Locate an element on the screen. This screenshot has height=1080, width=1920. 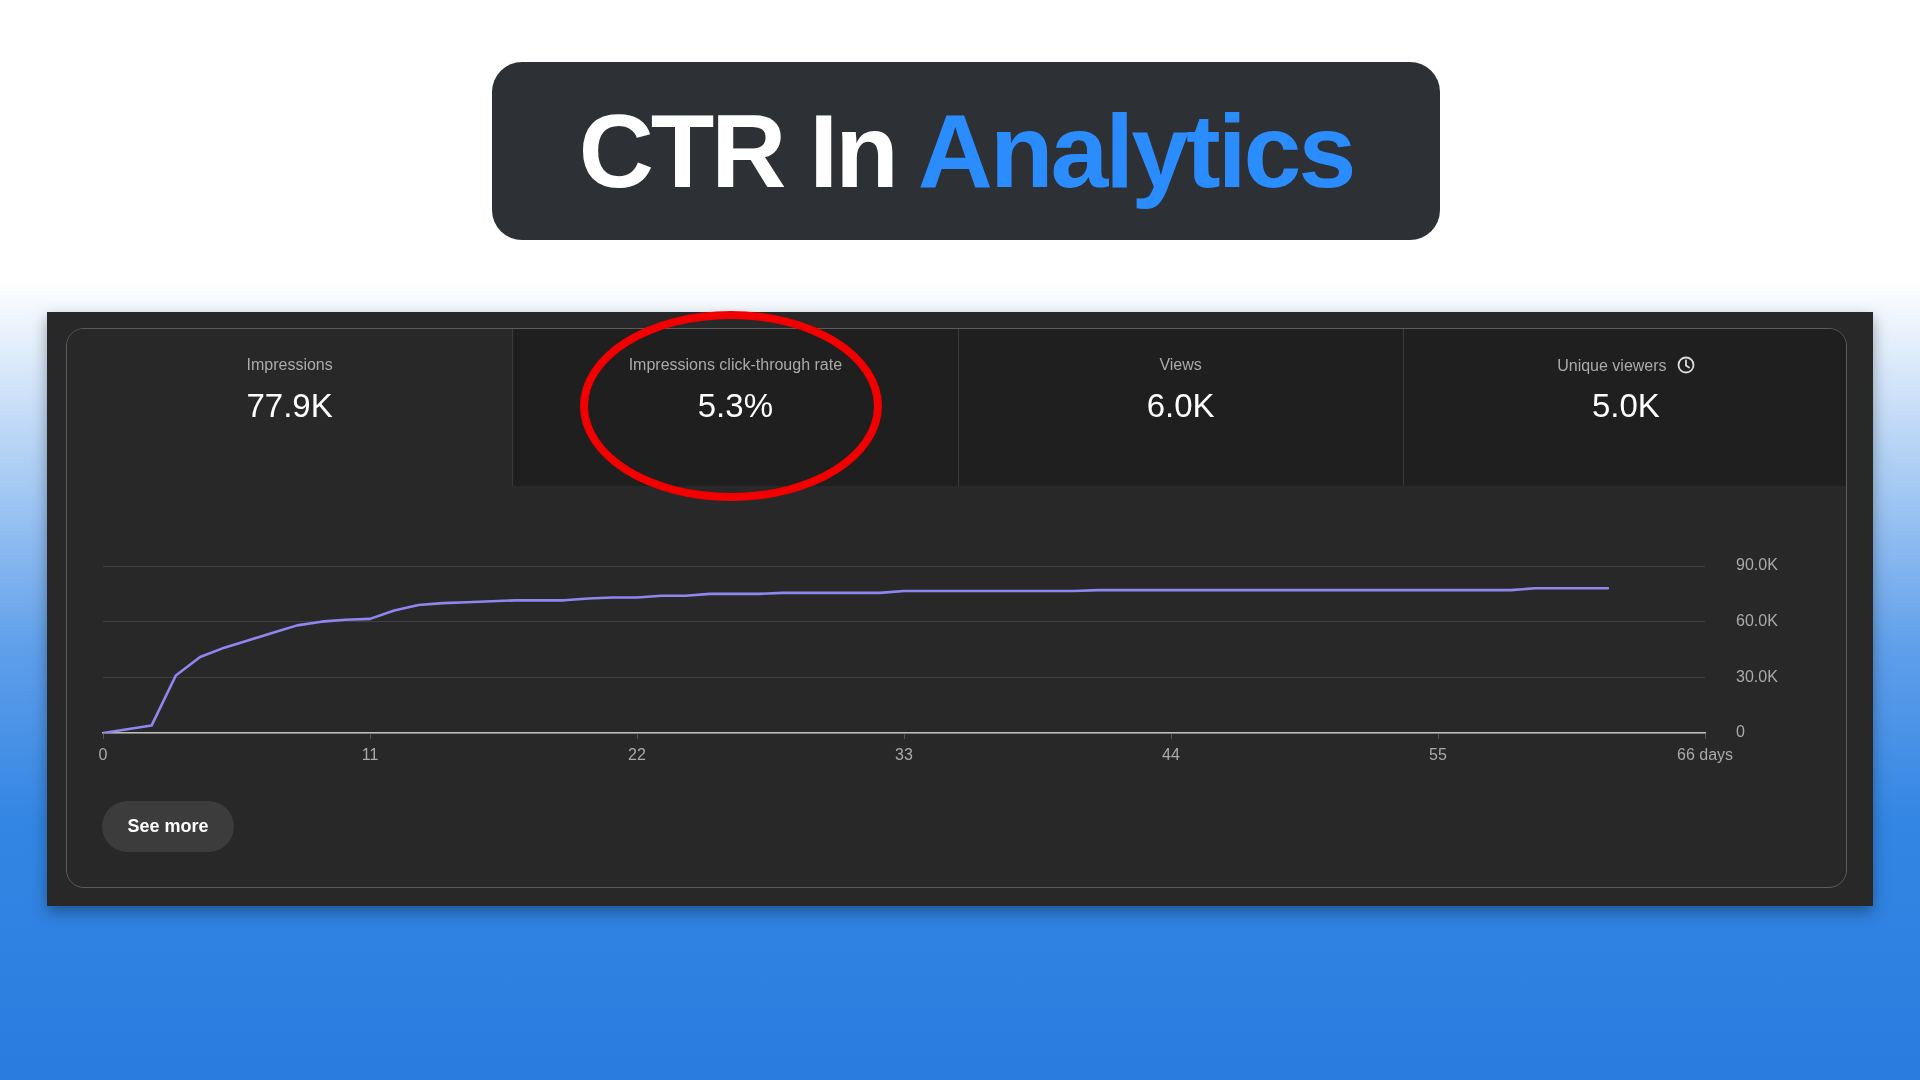
y-tick-label: 30.0K is located at coordinates (1757, 676).